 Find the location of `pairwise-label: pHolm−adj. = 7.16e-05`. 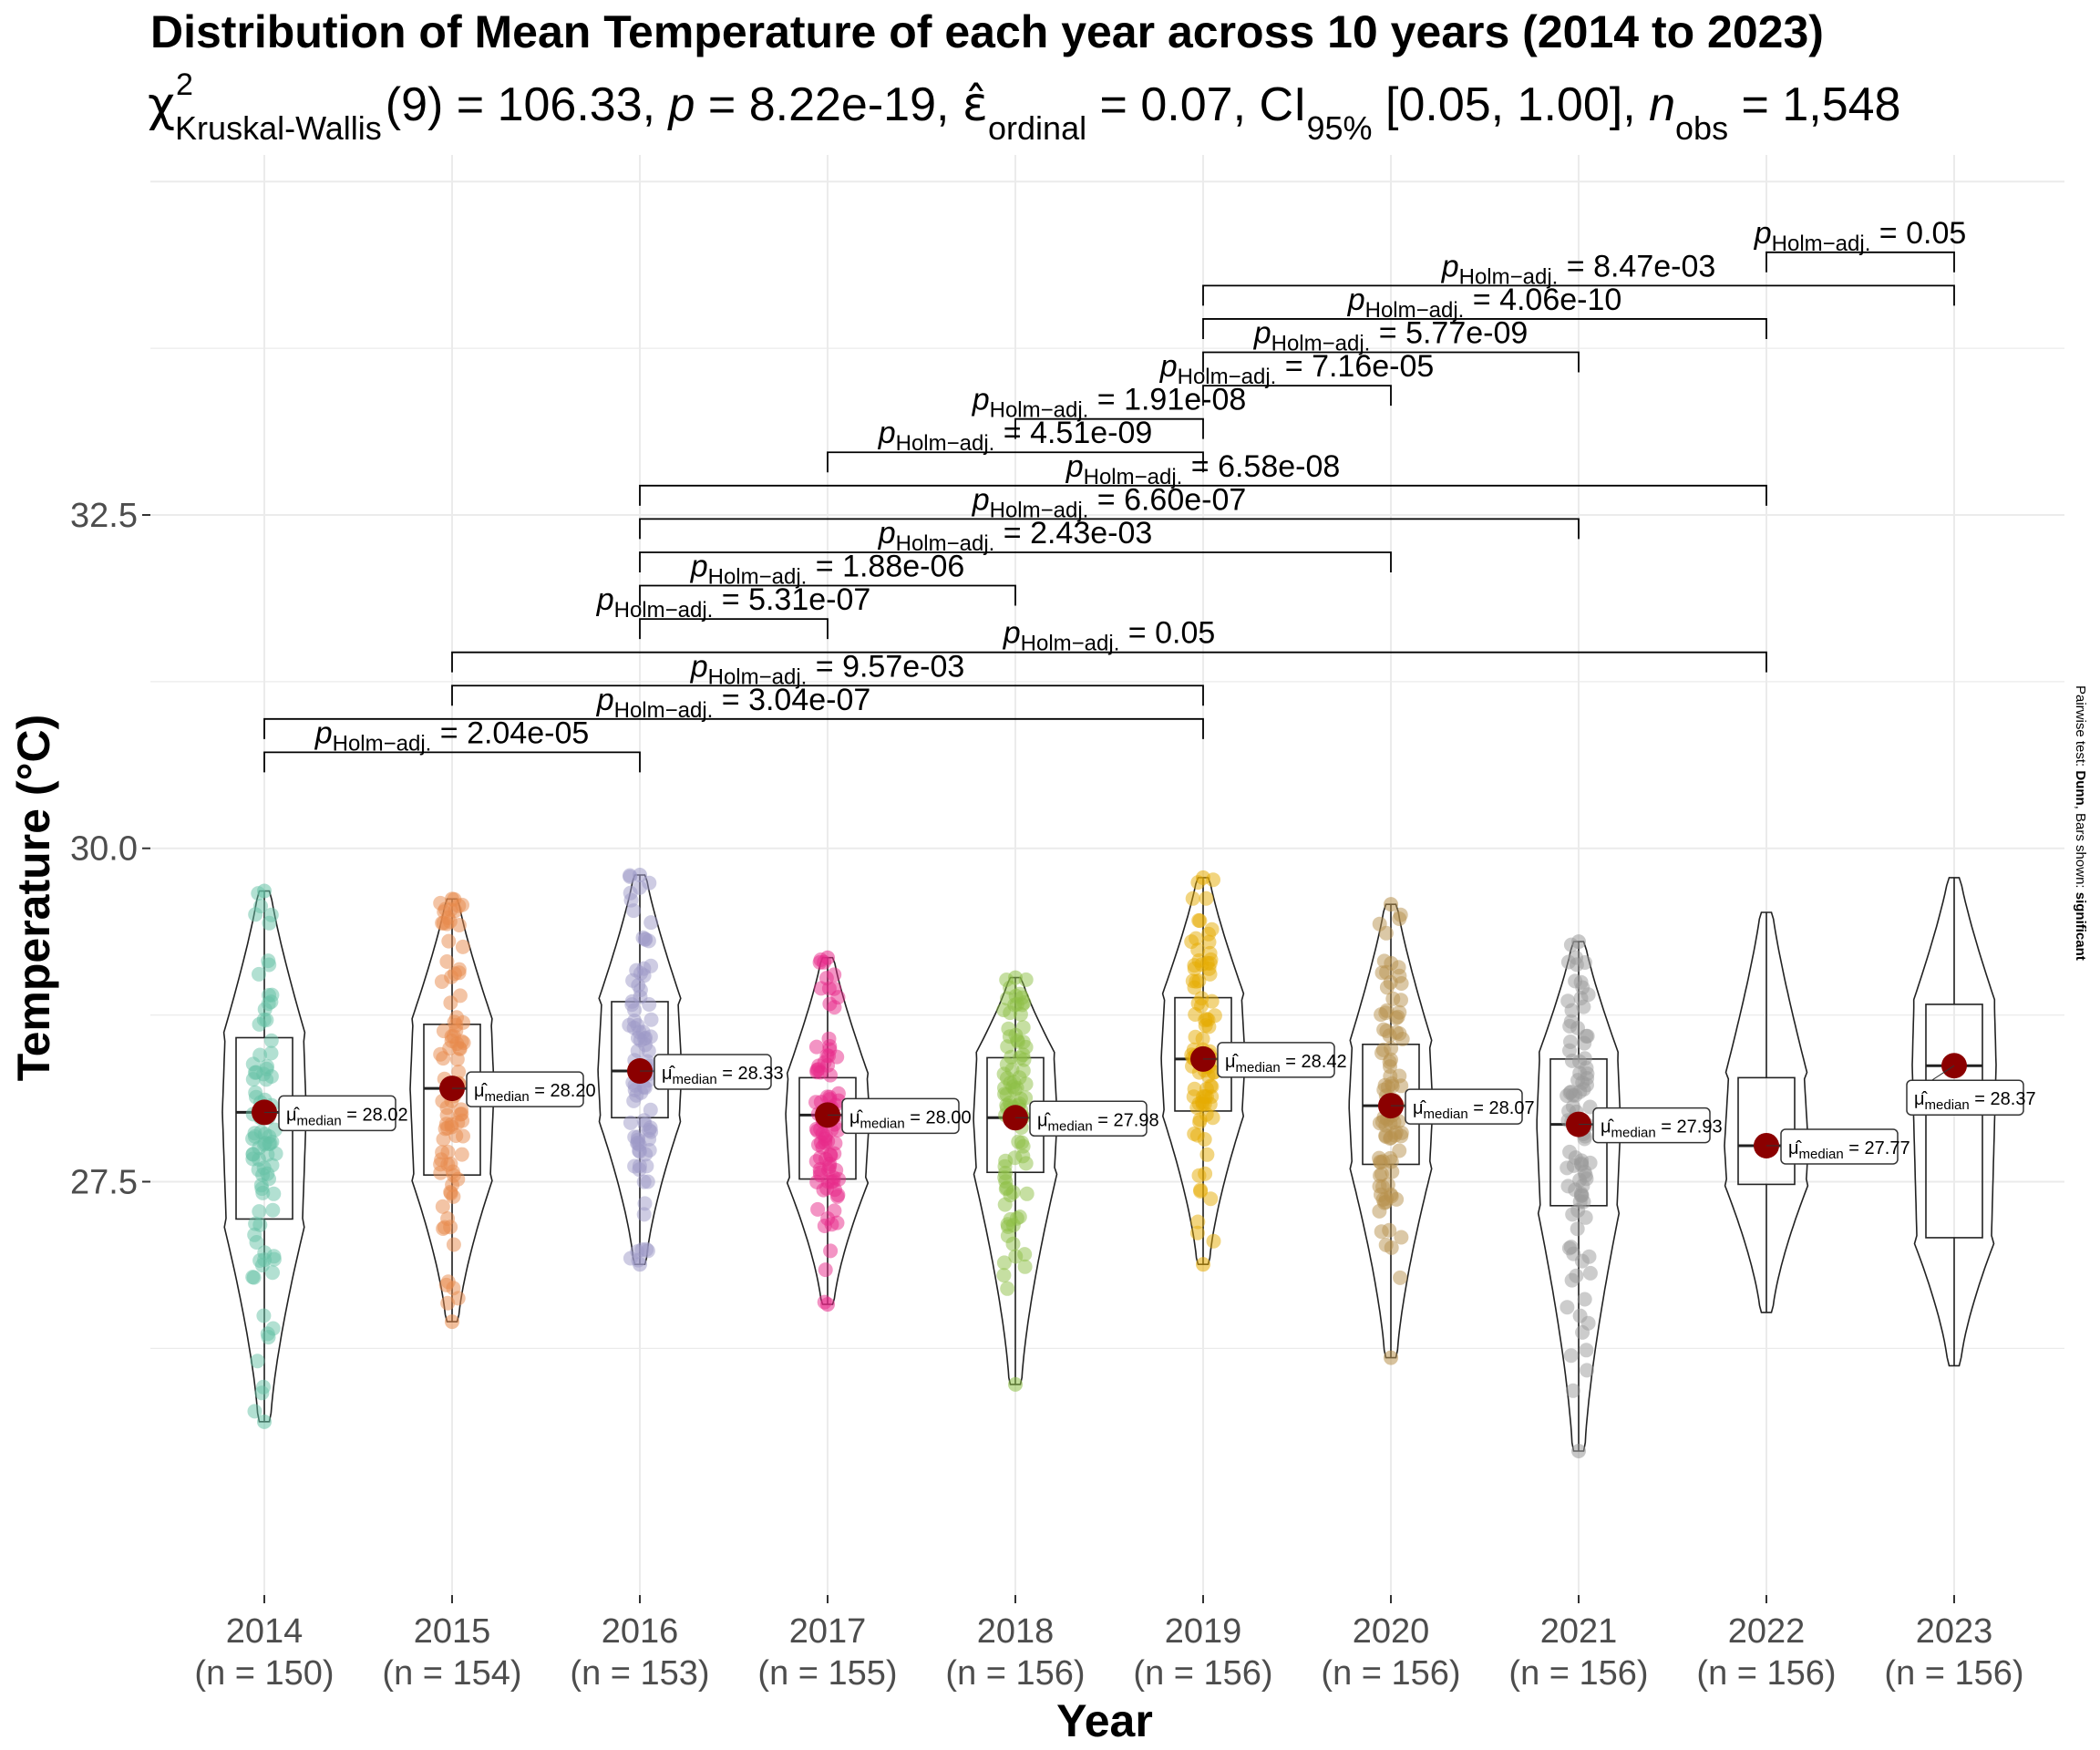

pairwise-label: pHolm−adj. = 7.16e-05 is located at coordinates (1297, 369).